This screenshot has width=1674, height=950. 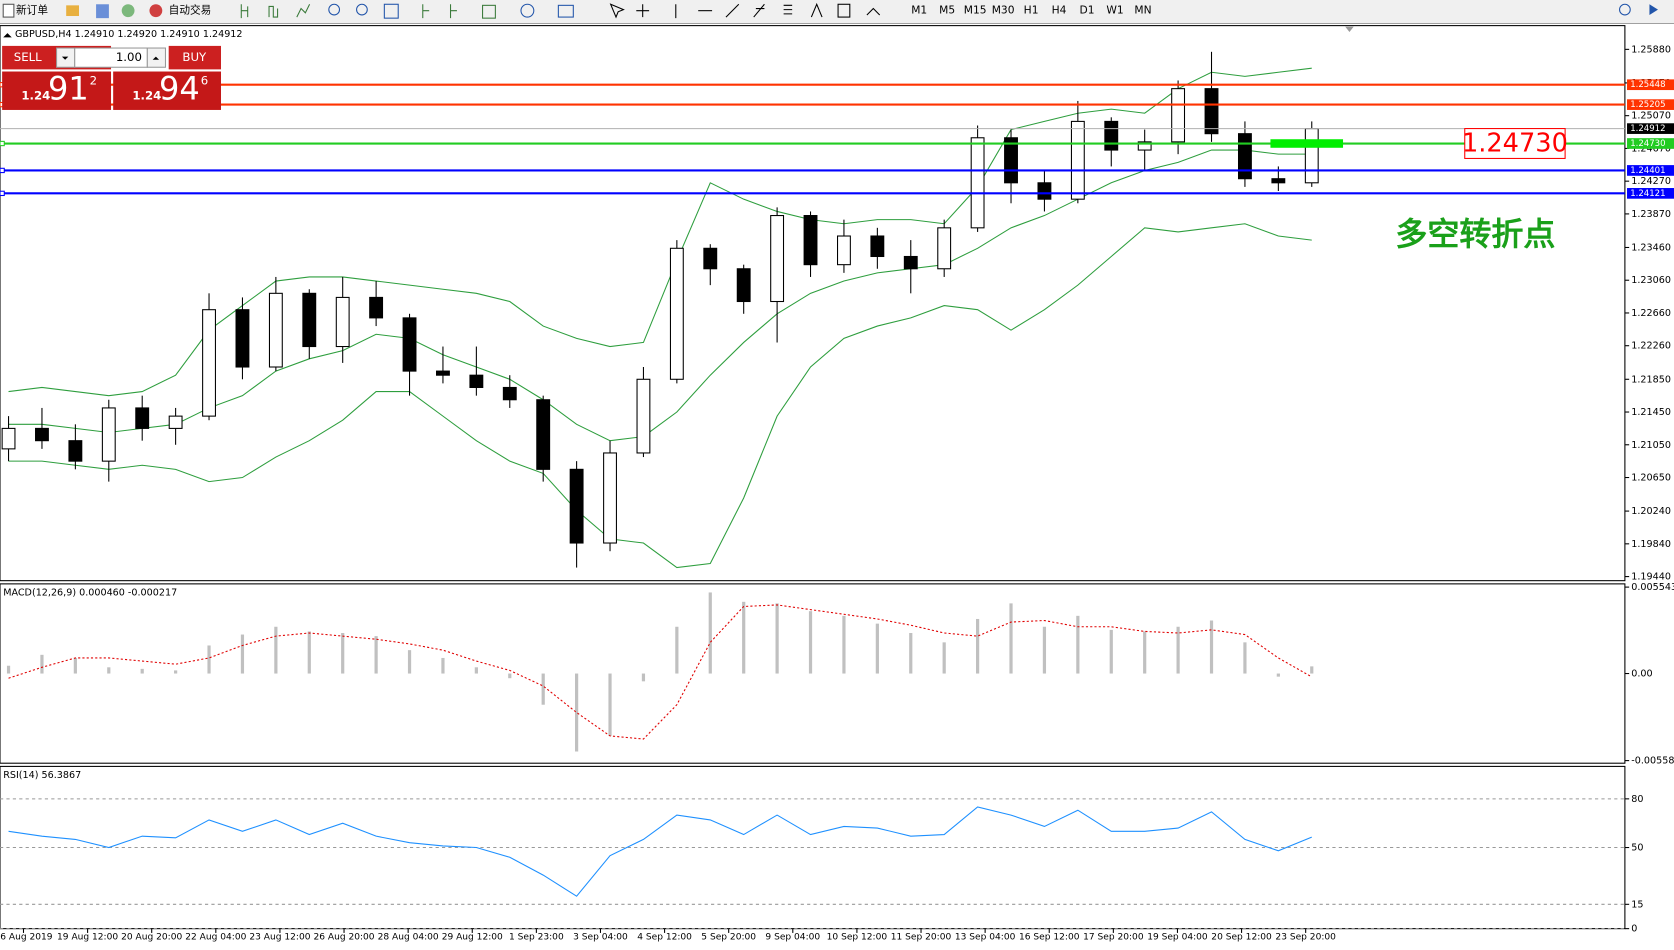 What do you see at coordinates (489, 11) in the screenshot?
I see `indicators-icon` at bounding box center [489, 11].